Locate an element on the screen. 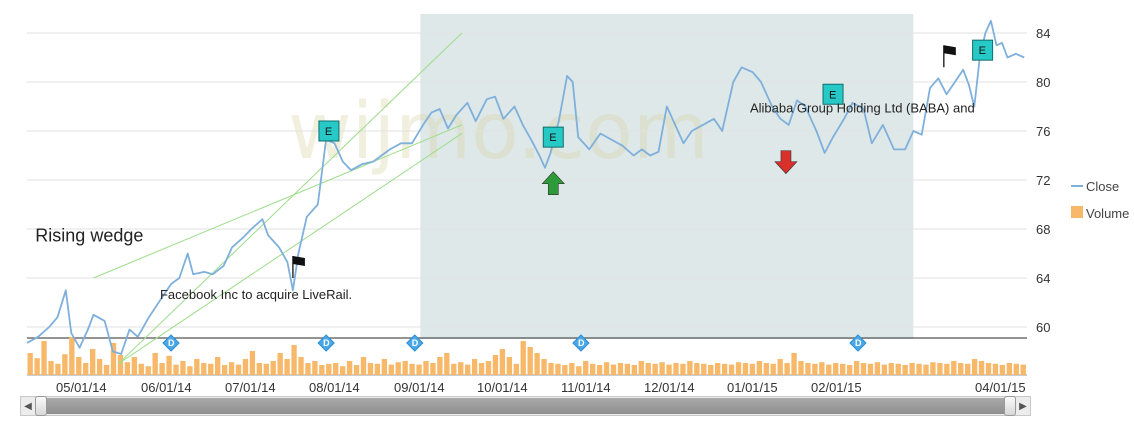  x-tick-label: 06/01/14 is located at coordinates (166, 387).